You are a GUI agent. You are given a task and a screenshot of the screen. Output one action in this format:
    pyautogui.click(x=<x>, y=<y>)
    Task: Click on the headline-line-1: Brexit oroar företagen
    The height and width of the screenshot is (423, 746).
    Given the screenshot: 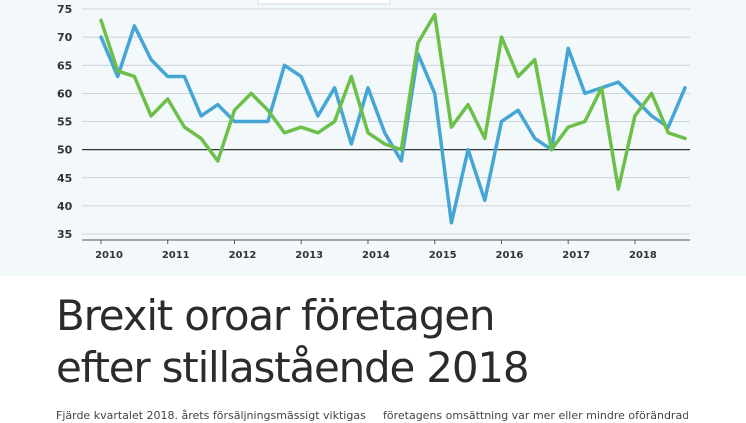 What is the action you would take?
    pyautogui.click(x=275, y=315)
    